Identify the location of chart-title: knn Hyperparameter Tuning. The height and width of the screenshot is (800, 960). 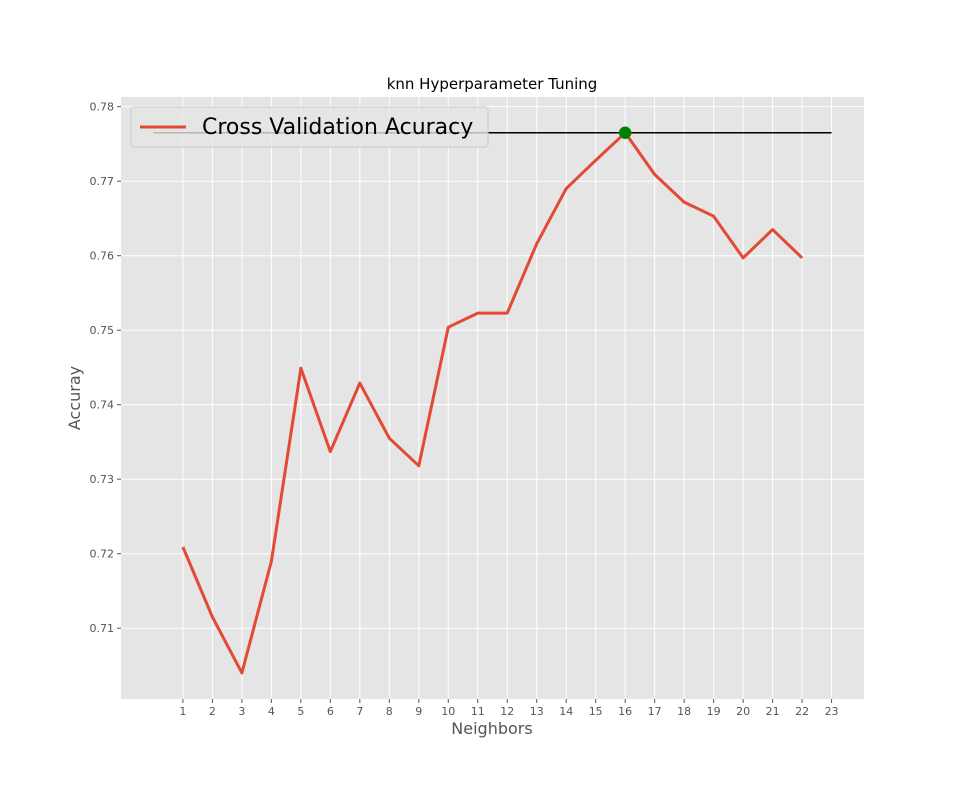
(492, 84).